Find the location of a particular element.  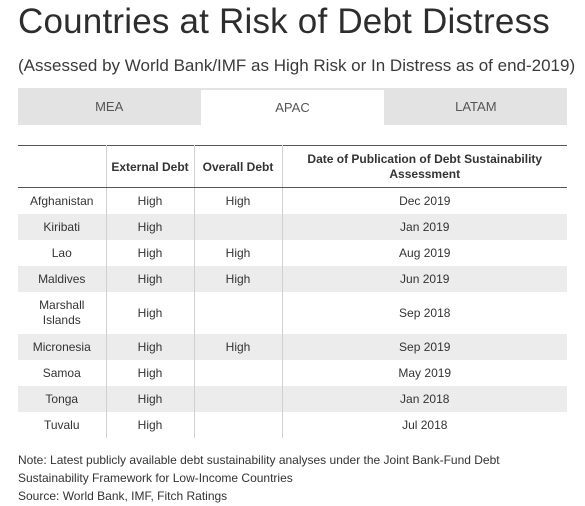

cell-country: Tonga is located at coordinates (62, 399).